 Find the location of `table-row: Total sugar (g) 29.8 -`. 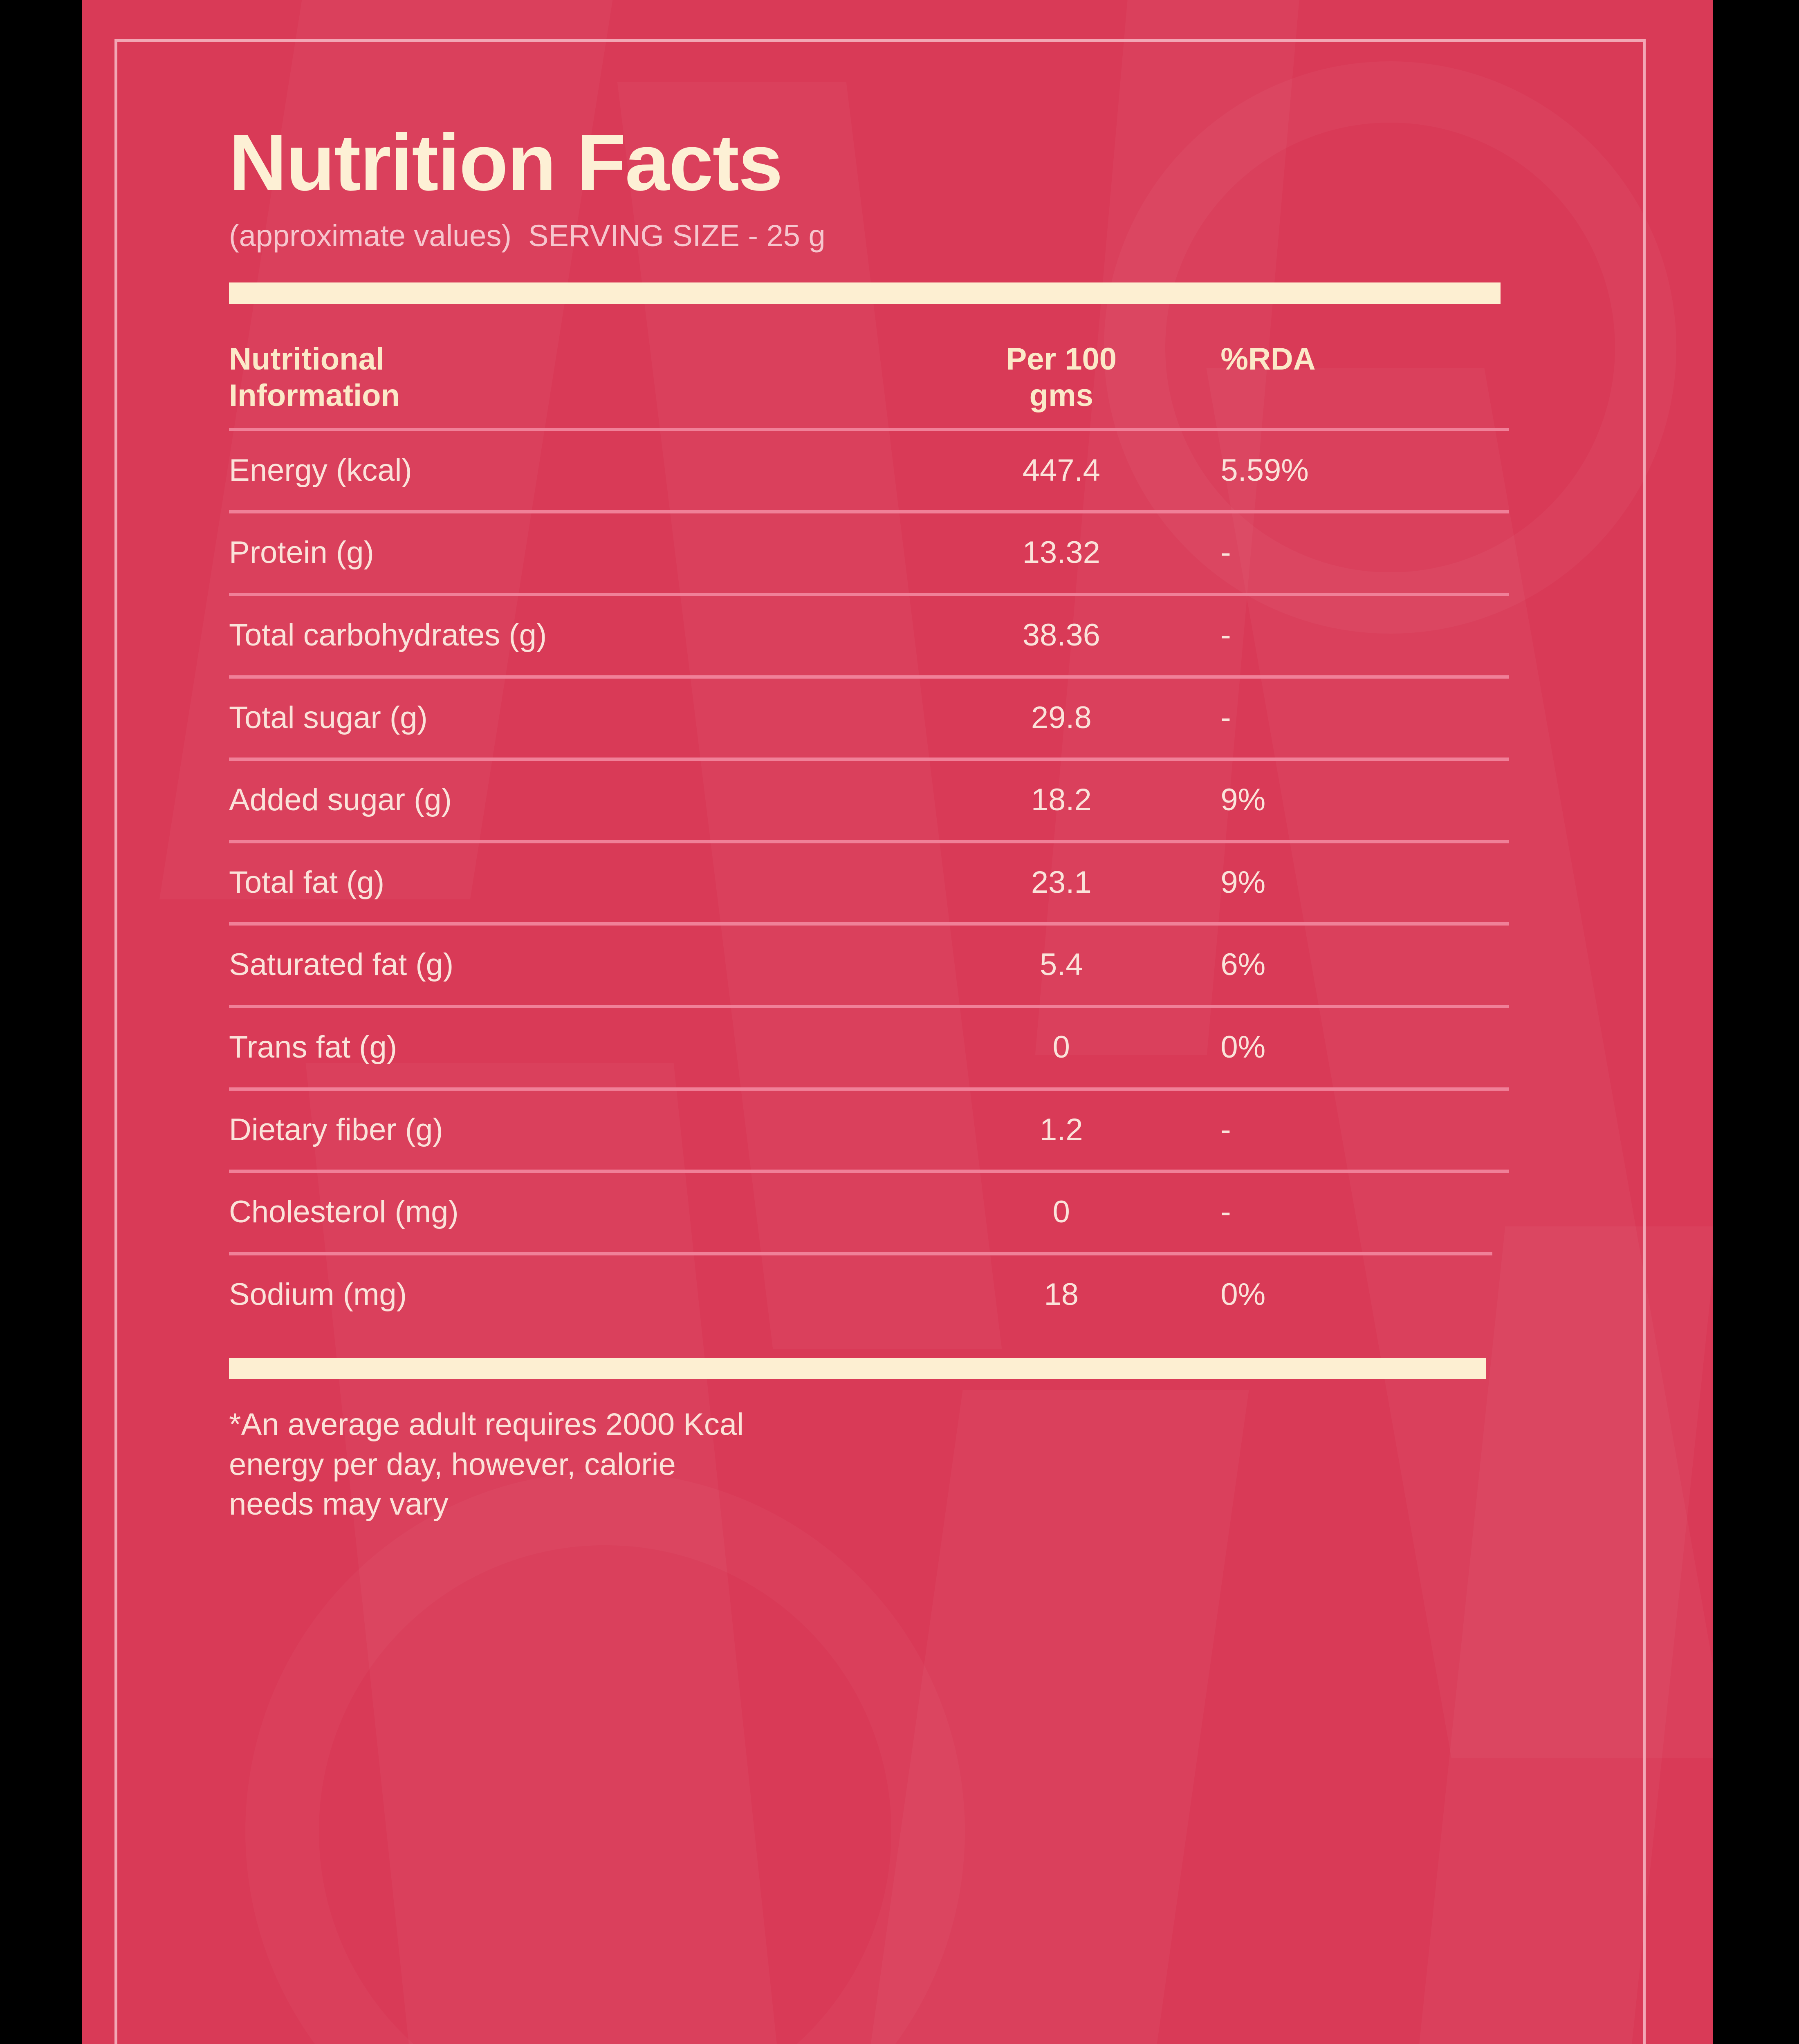

table-row: Total sugar (g) 29.8 - is located at coordinates (883, 719).